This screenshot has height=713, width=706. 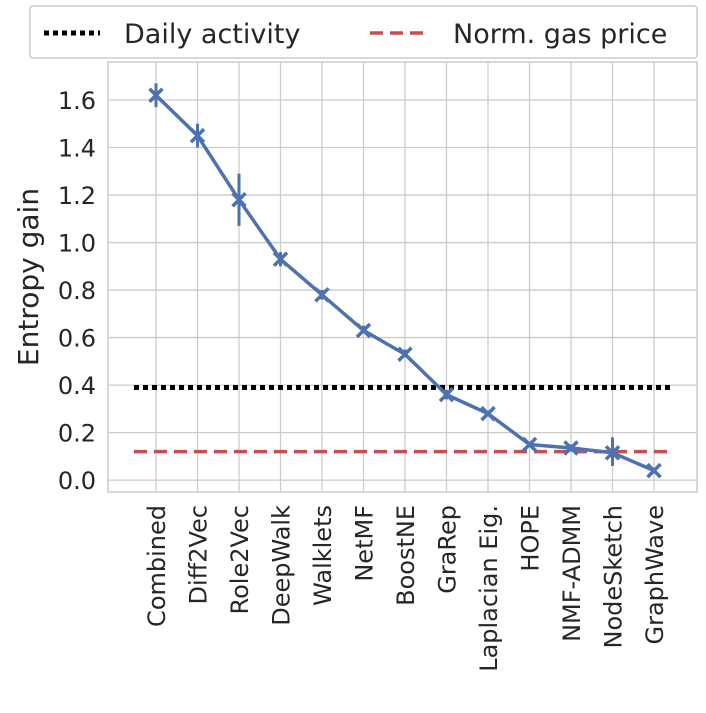 I want to click on y-tick-label: 1.2, so click(x=77, y=196).